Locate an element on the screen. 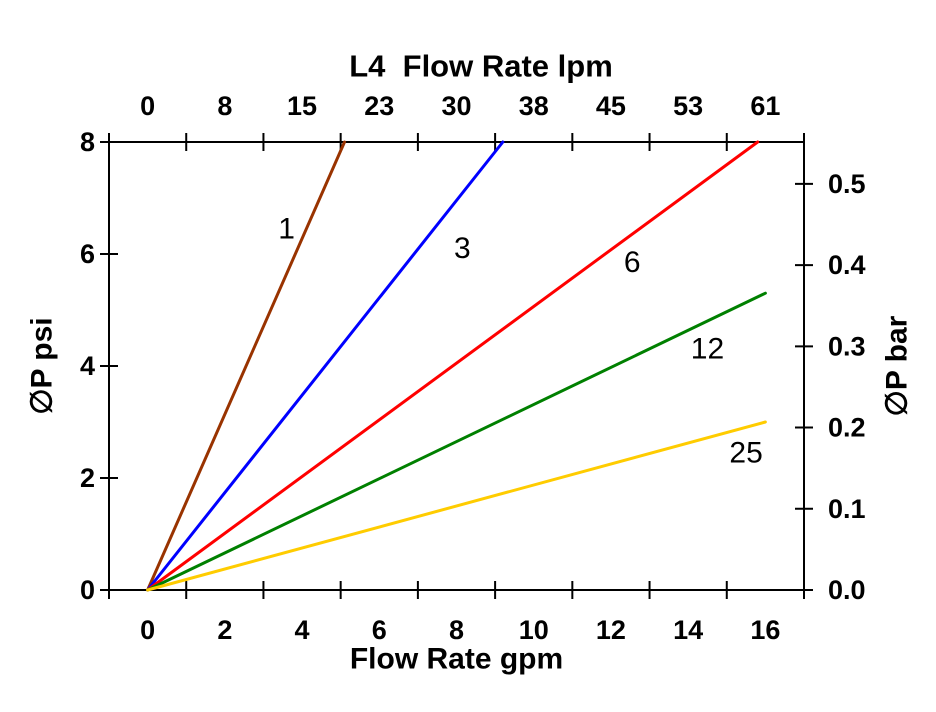 The width and height of the screenshot is (936, 712). x-top-label-30: 30 is located at coordinates (456, 106).